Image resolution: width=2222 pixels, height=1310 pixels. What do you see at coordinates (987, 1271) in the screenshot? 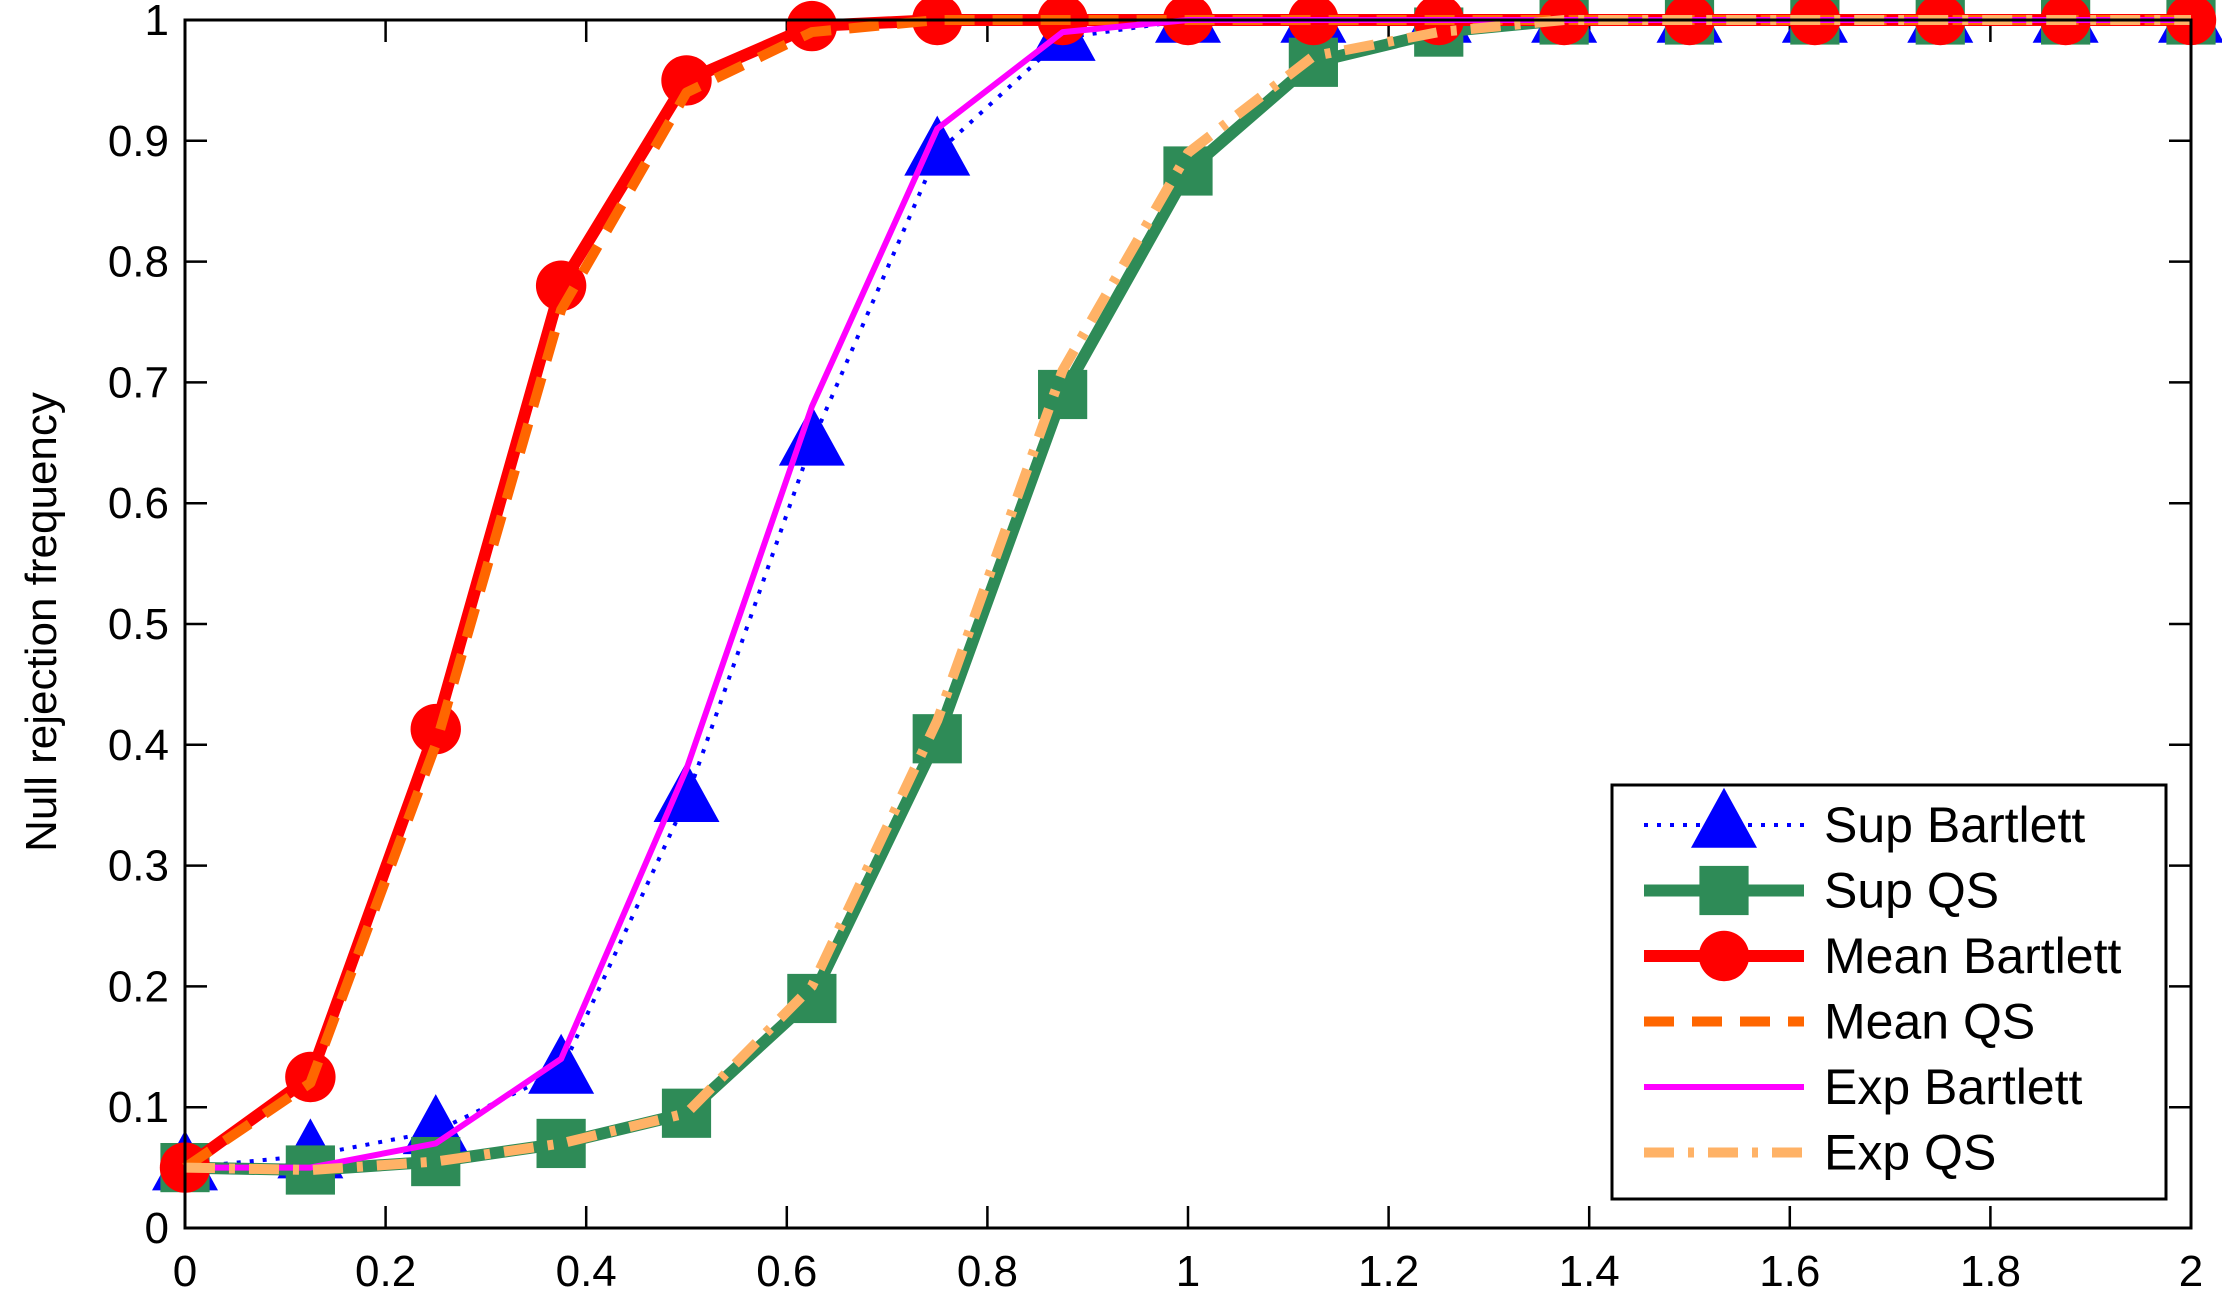
I see `x-tick-label: 0.8` at bounding box center [987, 1271].